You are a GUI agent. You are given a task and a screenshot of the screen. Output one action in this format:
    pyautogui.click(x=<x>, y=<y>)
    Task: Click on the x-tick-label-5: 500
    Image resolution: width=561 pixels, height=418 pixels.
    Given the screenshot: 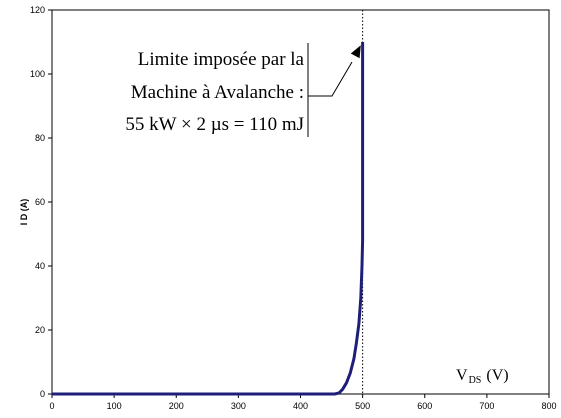 What is the action you would take?
    pyautogui.click(x=362, y=406)
    